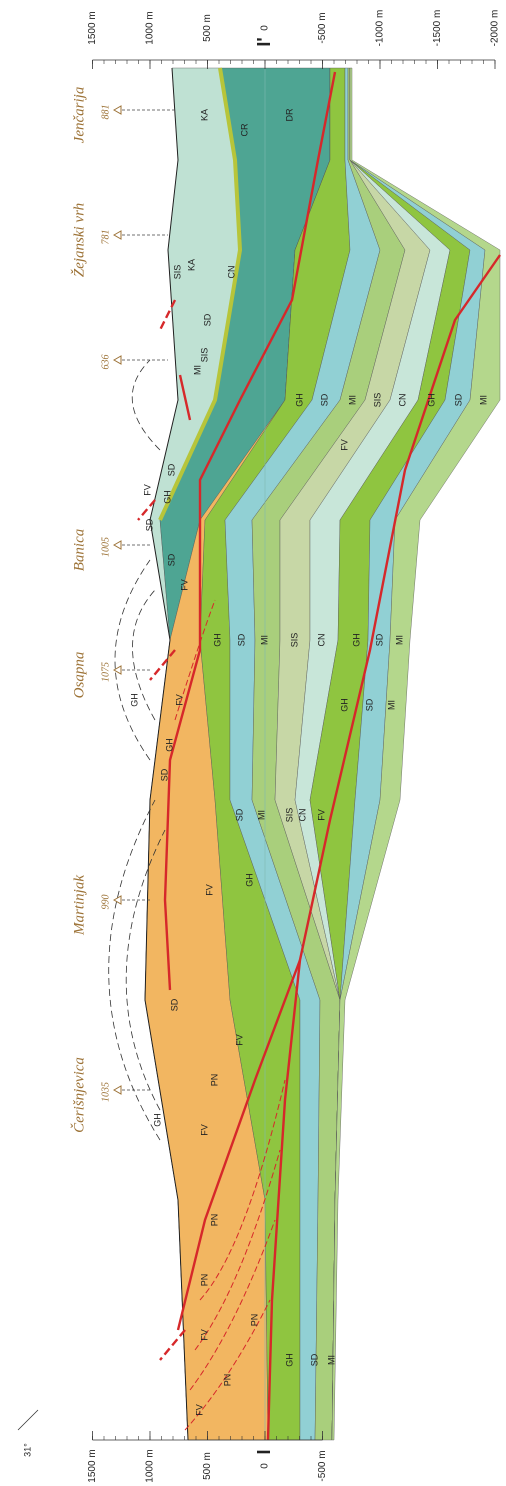 The image size is (506, 1486). What do you see at coordinates (105, 902) in the screenshot?
I see `peak-elevation: 990` at bounding box center [105, 902].